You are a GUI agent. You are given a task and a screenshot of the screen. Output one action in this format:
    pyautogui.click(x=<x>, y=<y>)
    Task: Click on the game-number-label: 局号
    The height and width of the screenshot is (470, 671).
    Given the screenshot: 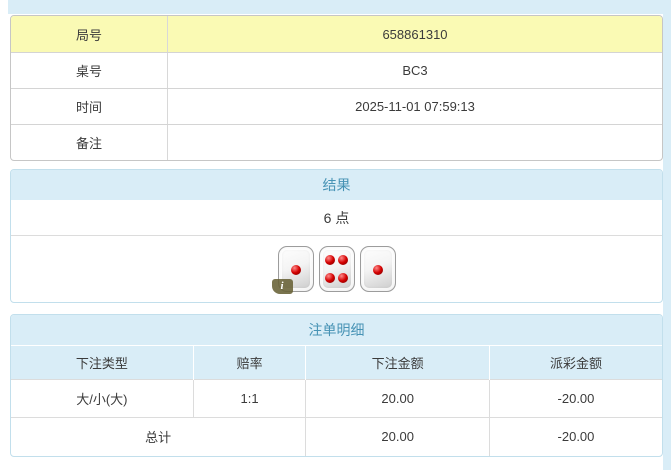 What is the action you would take?
    pyautogui.click(x=89, y=34)
    